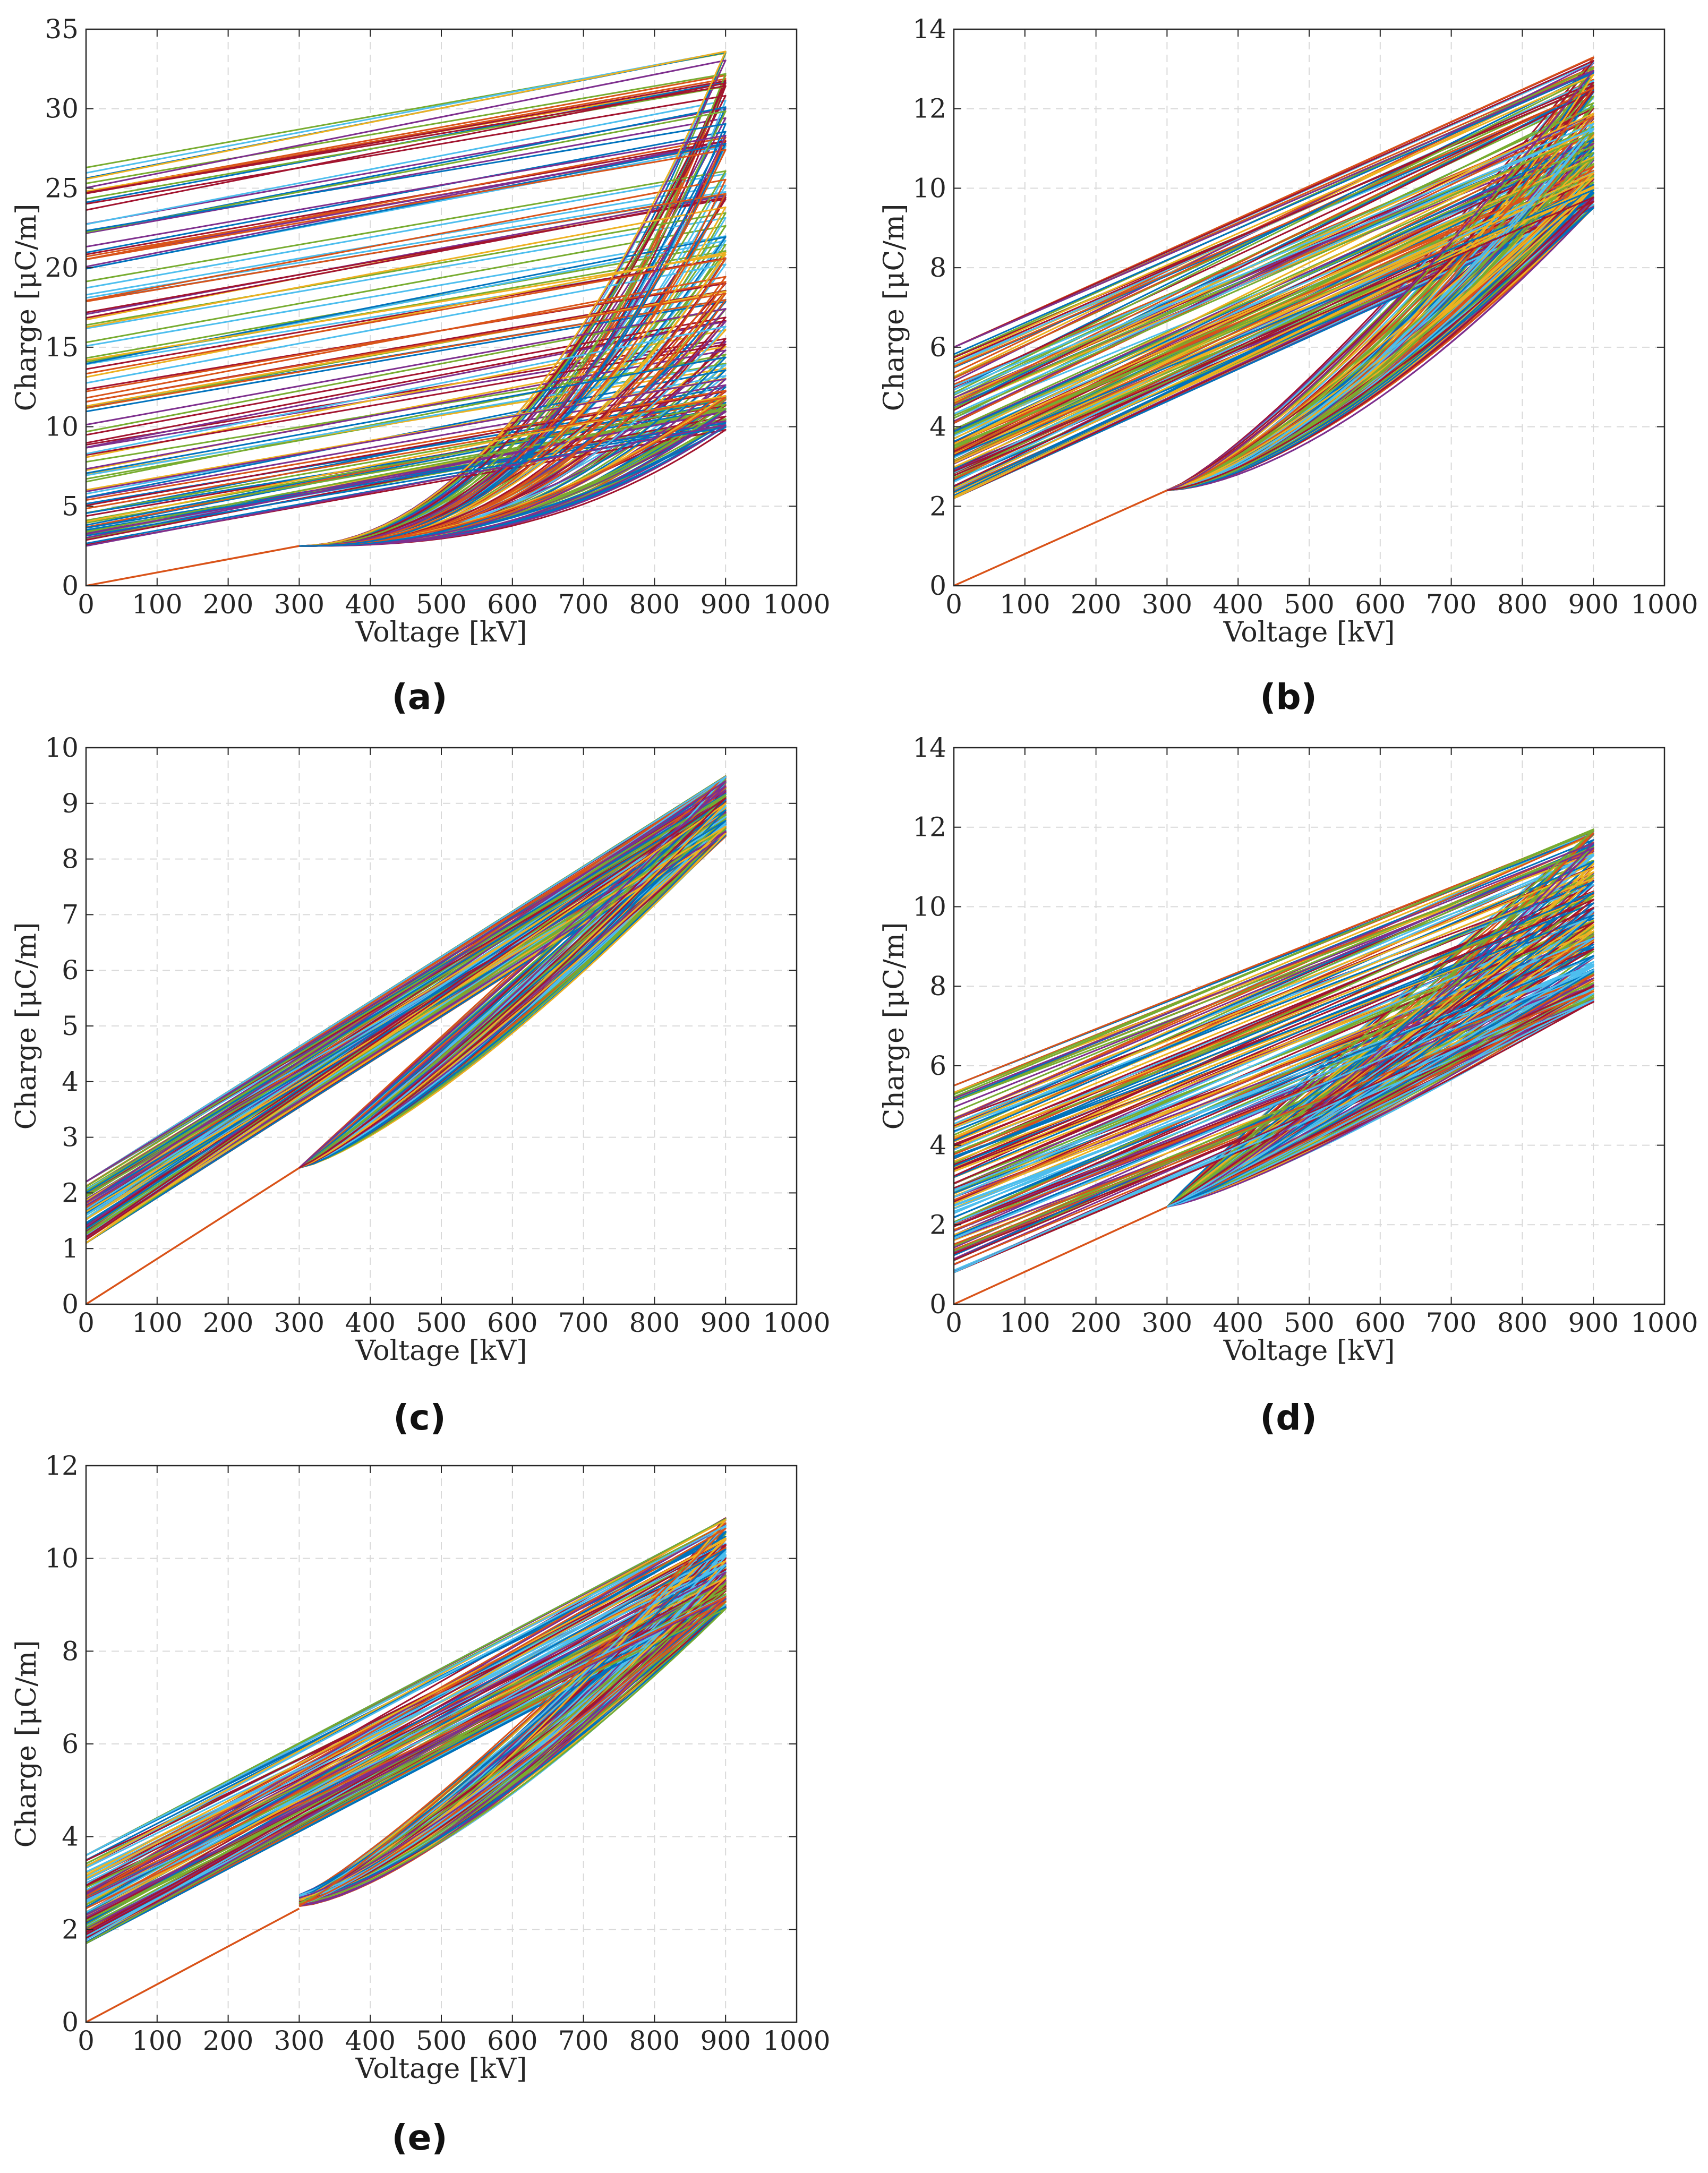 The height and width of the screenshot is (2173, 1708). I want to click on y-tick-label: 15, so click(62, 347).